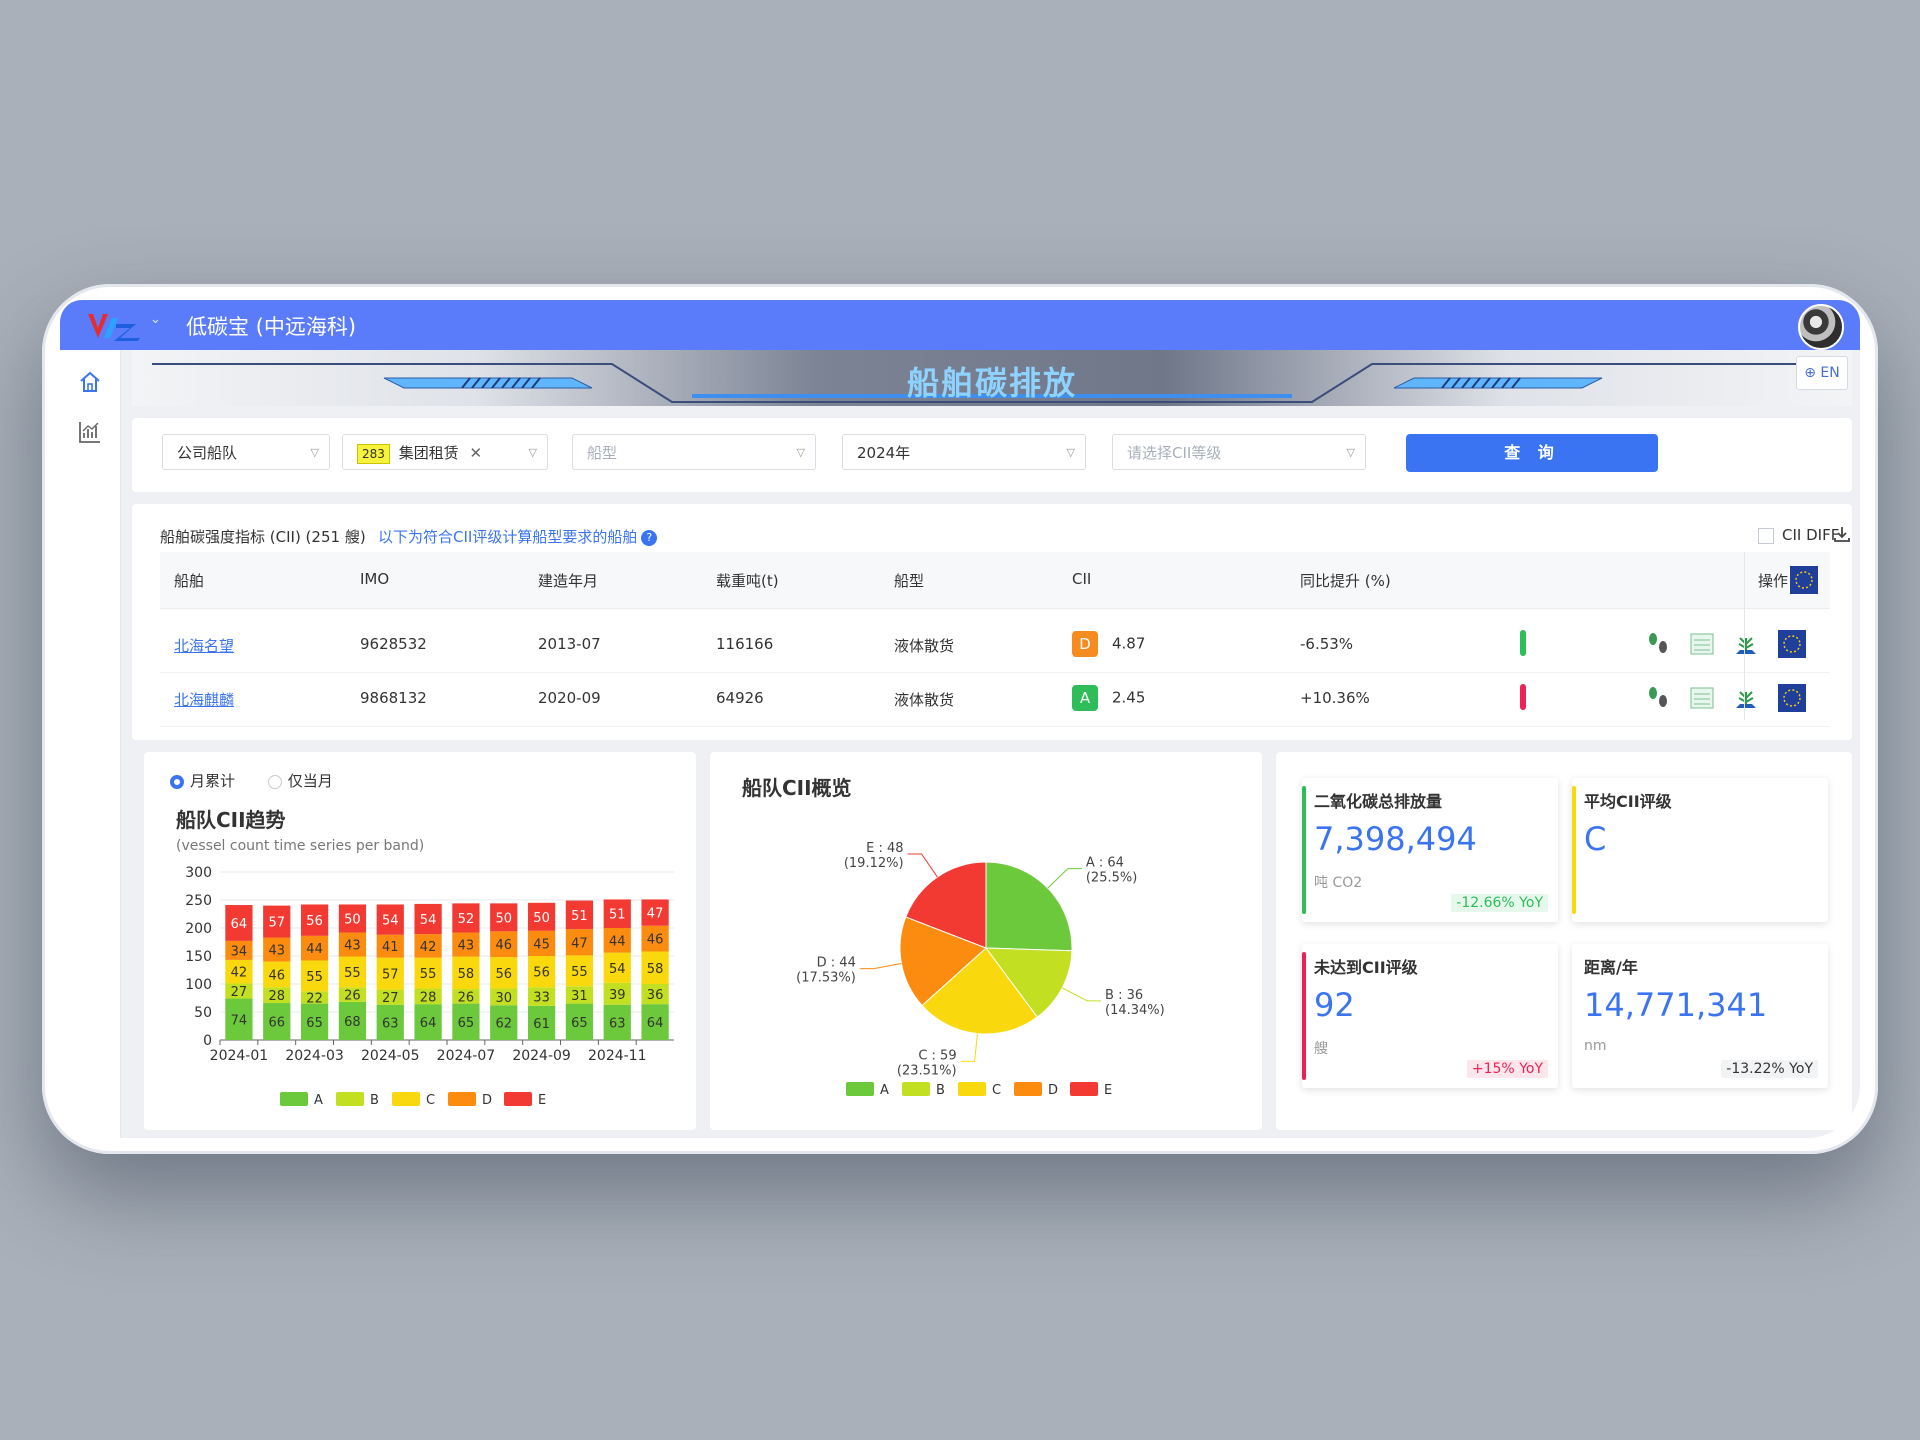 The width and height of the screenshot is (1920, 1440). What do you see at coordinates (276, 996) in the screenshot?
I see `data-label: 28` at bounding box center [276, 996].